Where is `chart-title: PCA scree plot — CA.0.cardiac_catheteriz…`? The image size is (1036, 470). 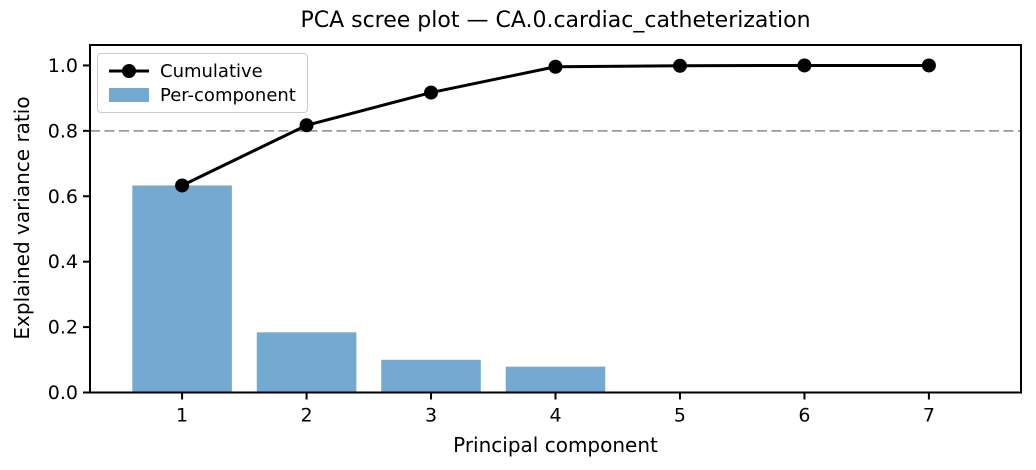 chart-title: PCA scree plot — CA.0.cardiac_catheteriz… is located at coordinates (555, 20).